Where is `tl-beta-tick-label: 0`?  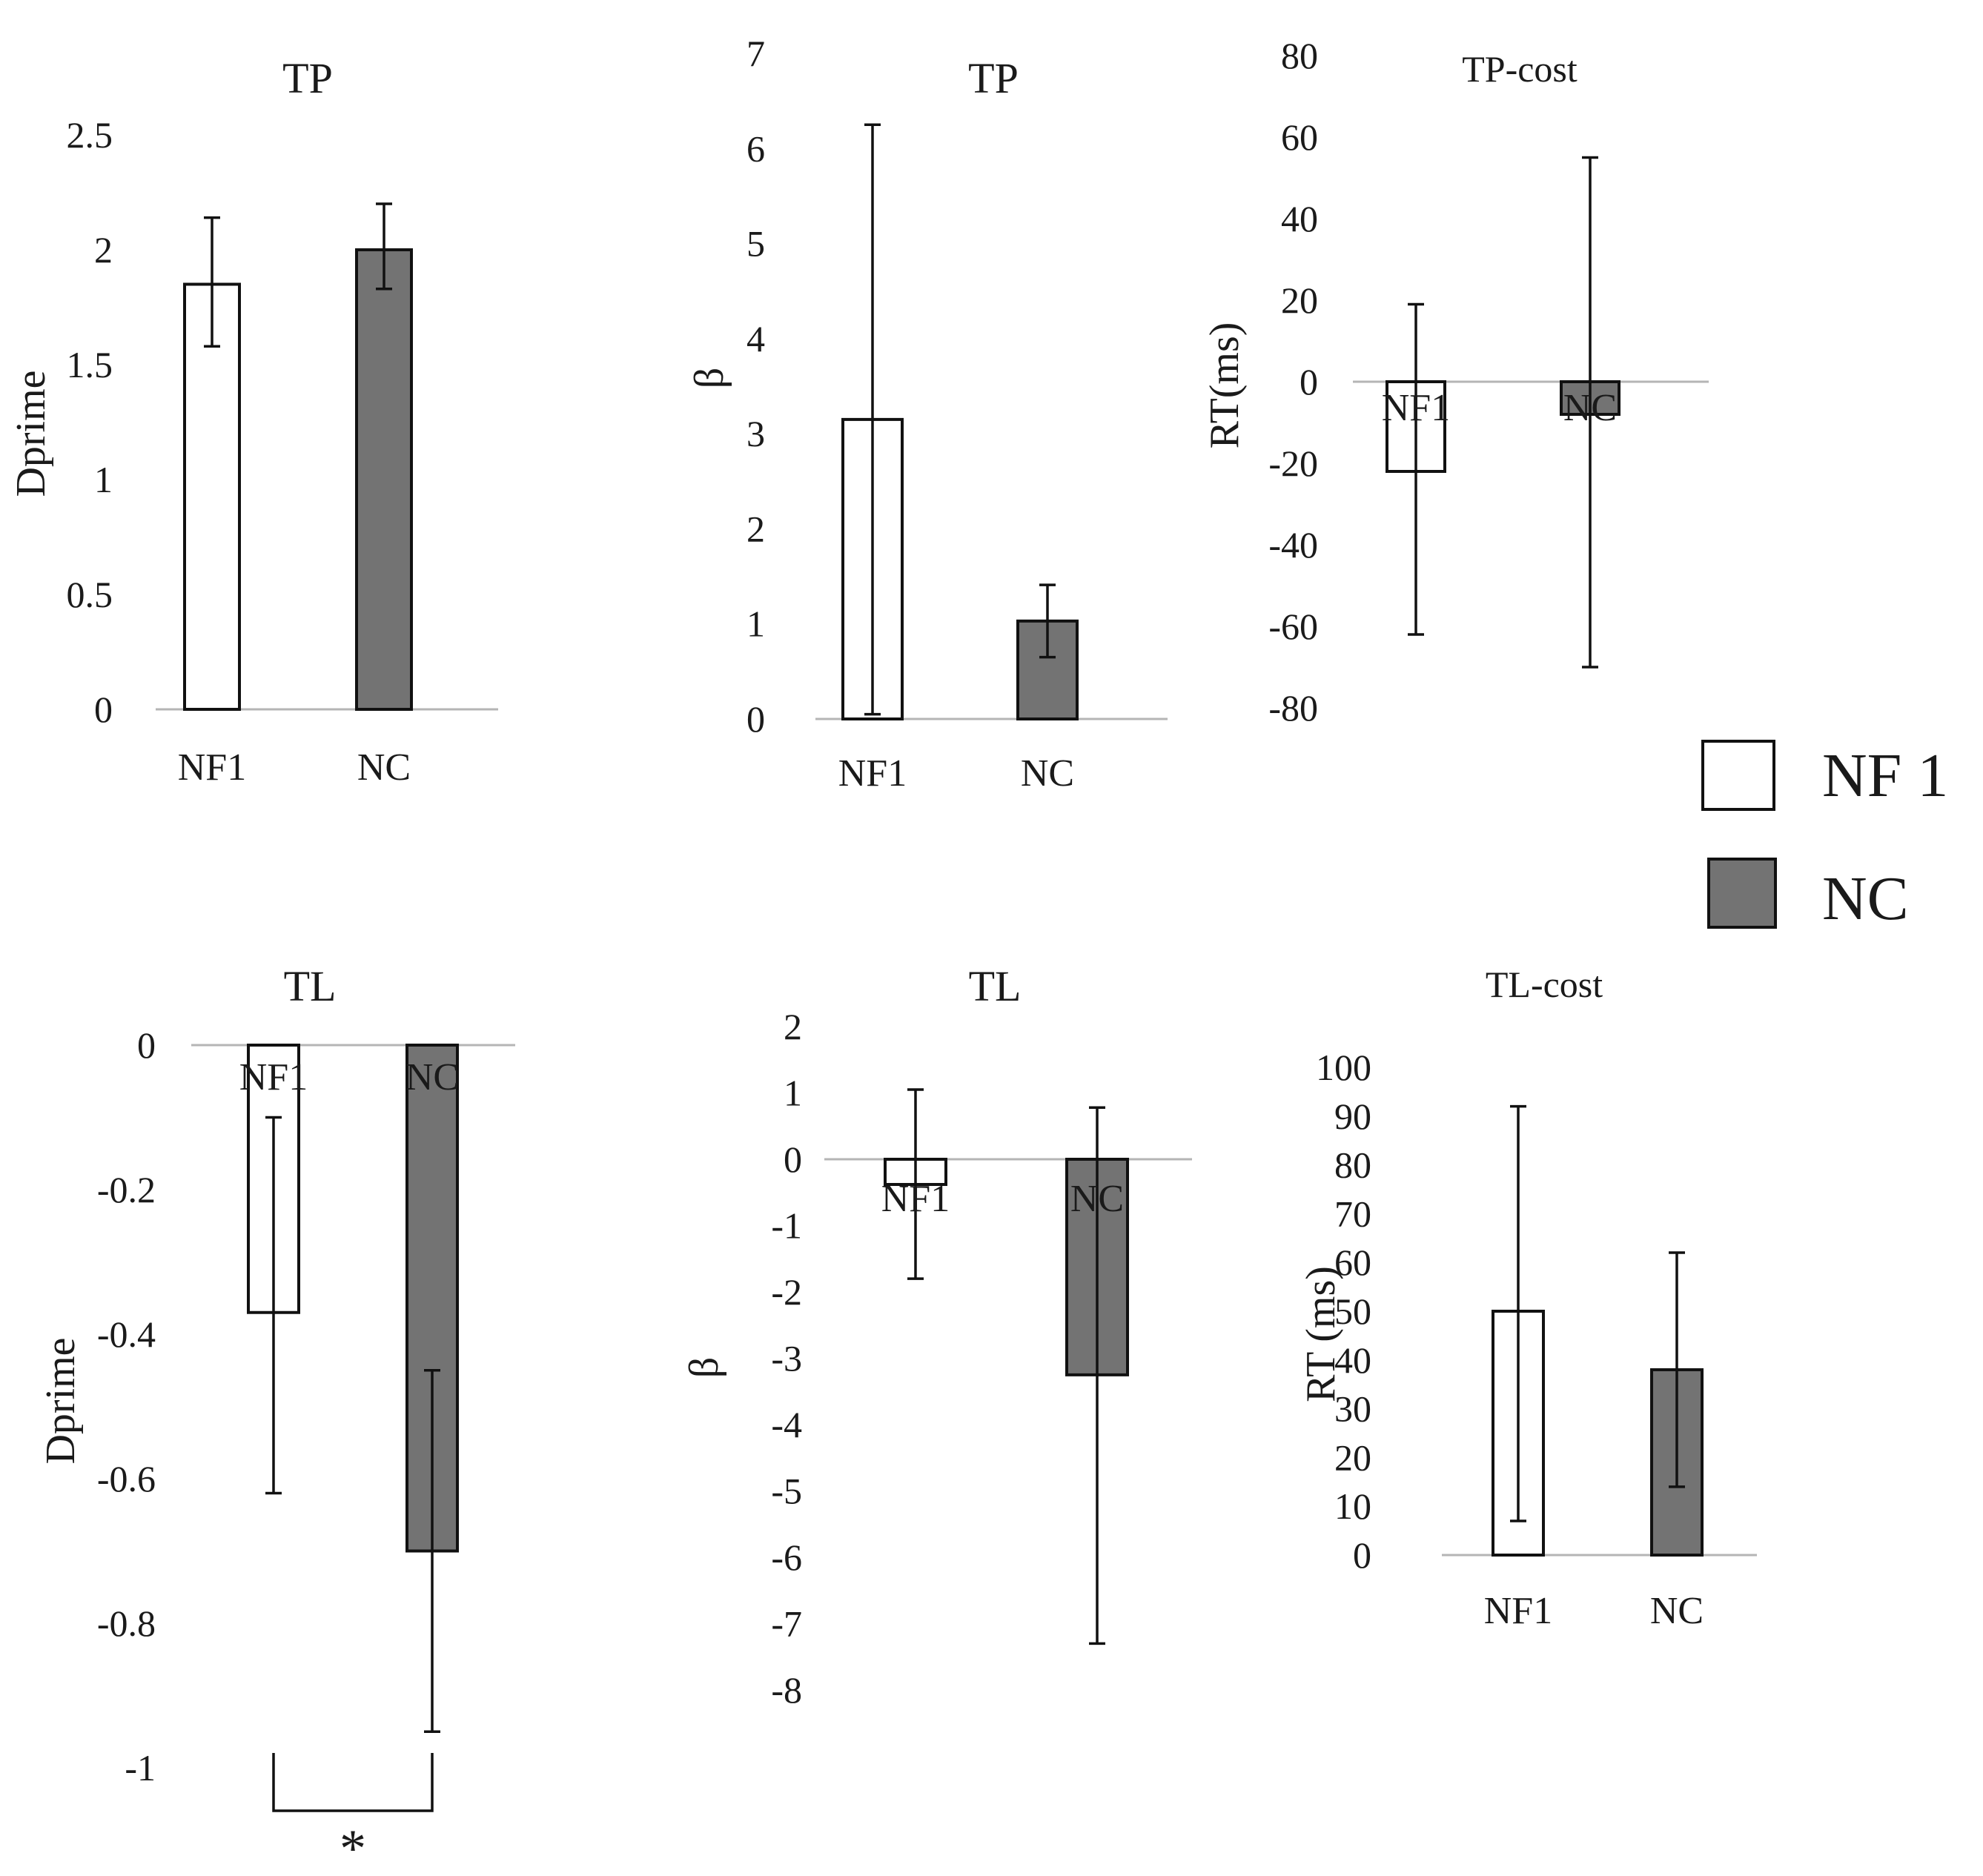 tl-beta-tick-label: 0 is located at coordinates (793, 1159).